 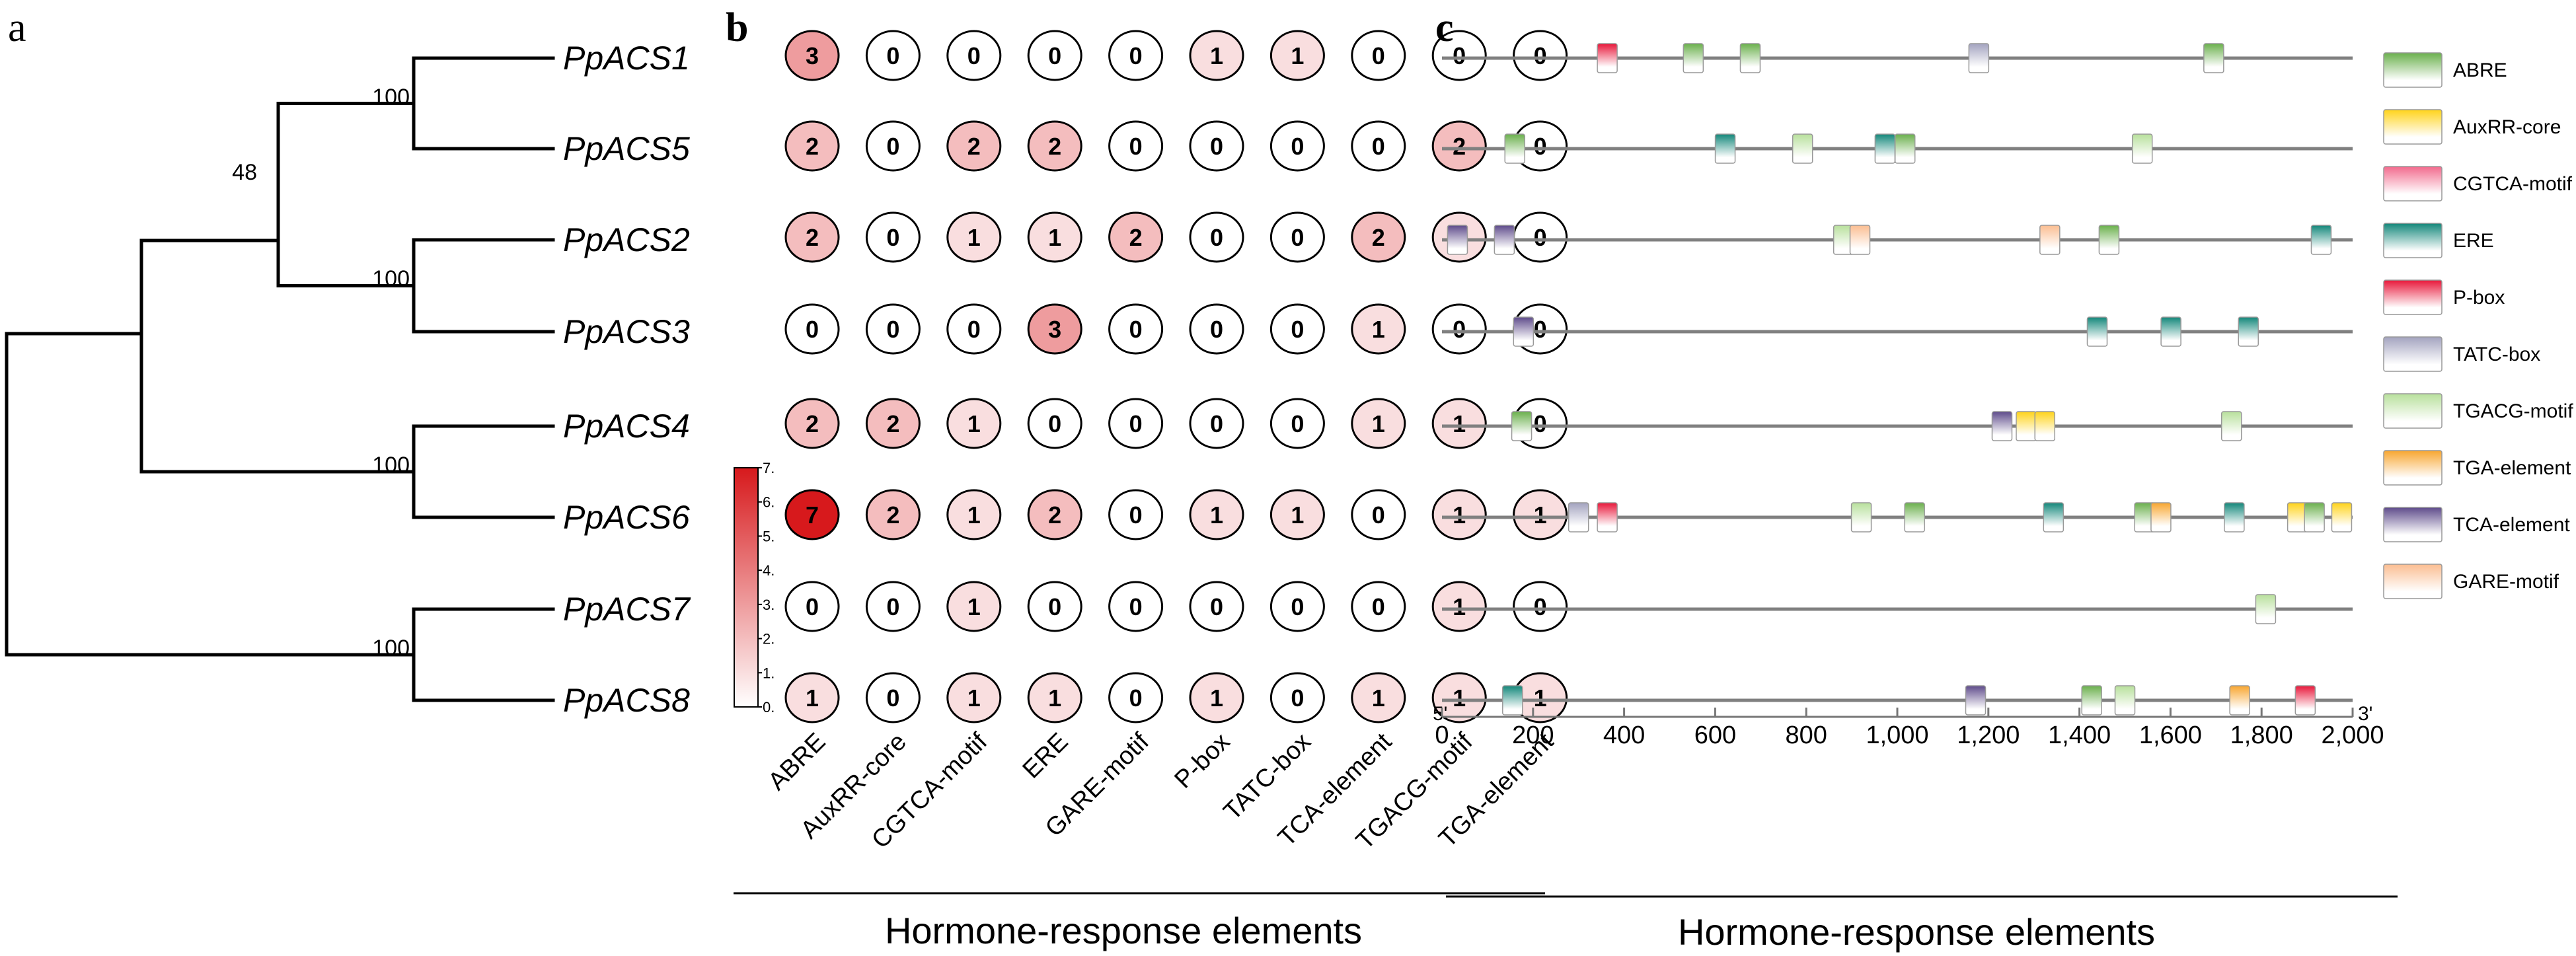 I want to click on cis-element-tga-element, so click(x=2239, y=700).